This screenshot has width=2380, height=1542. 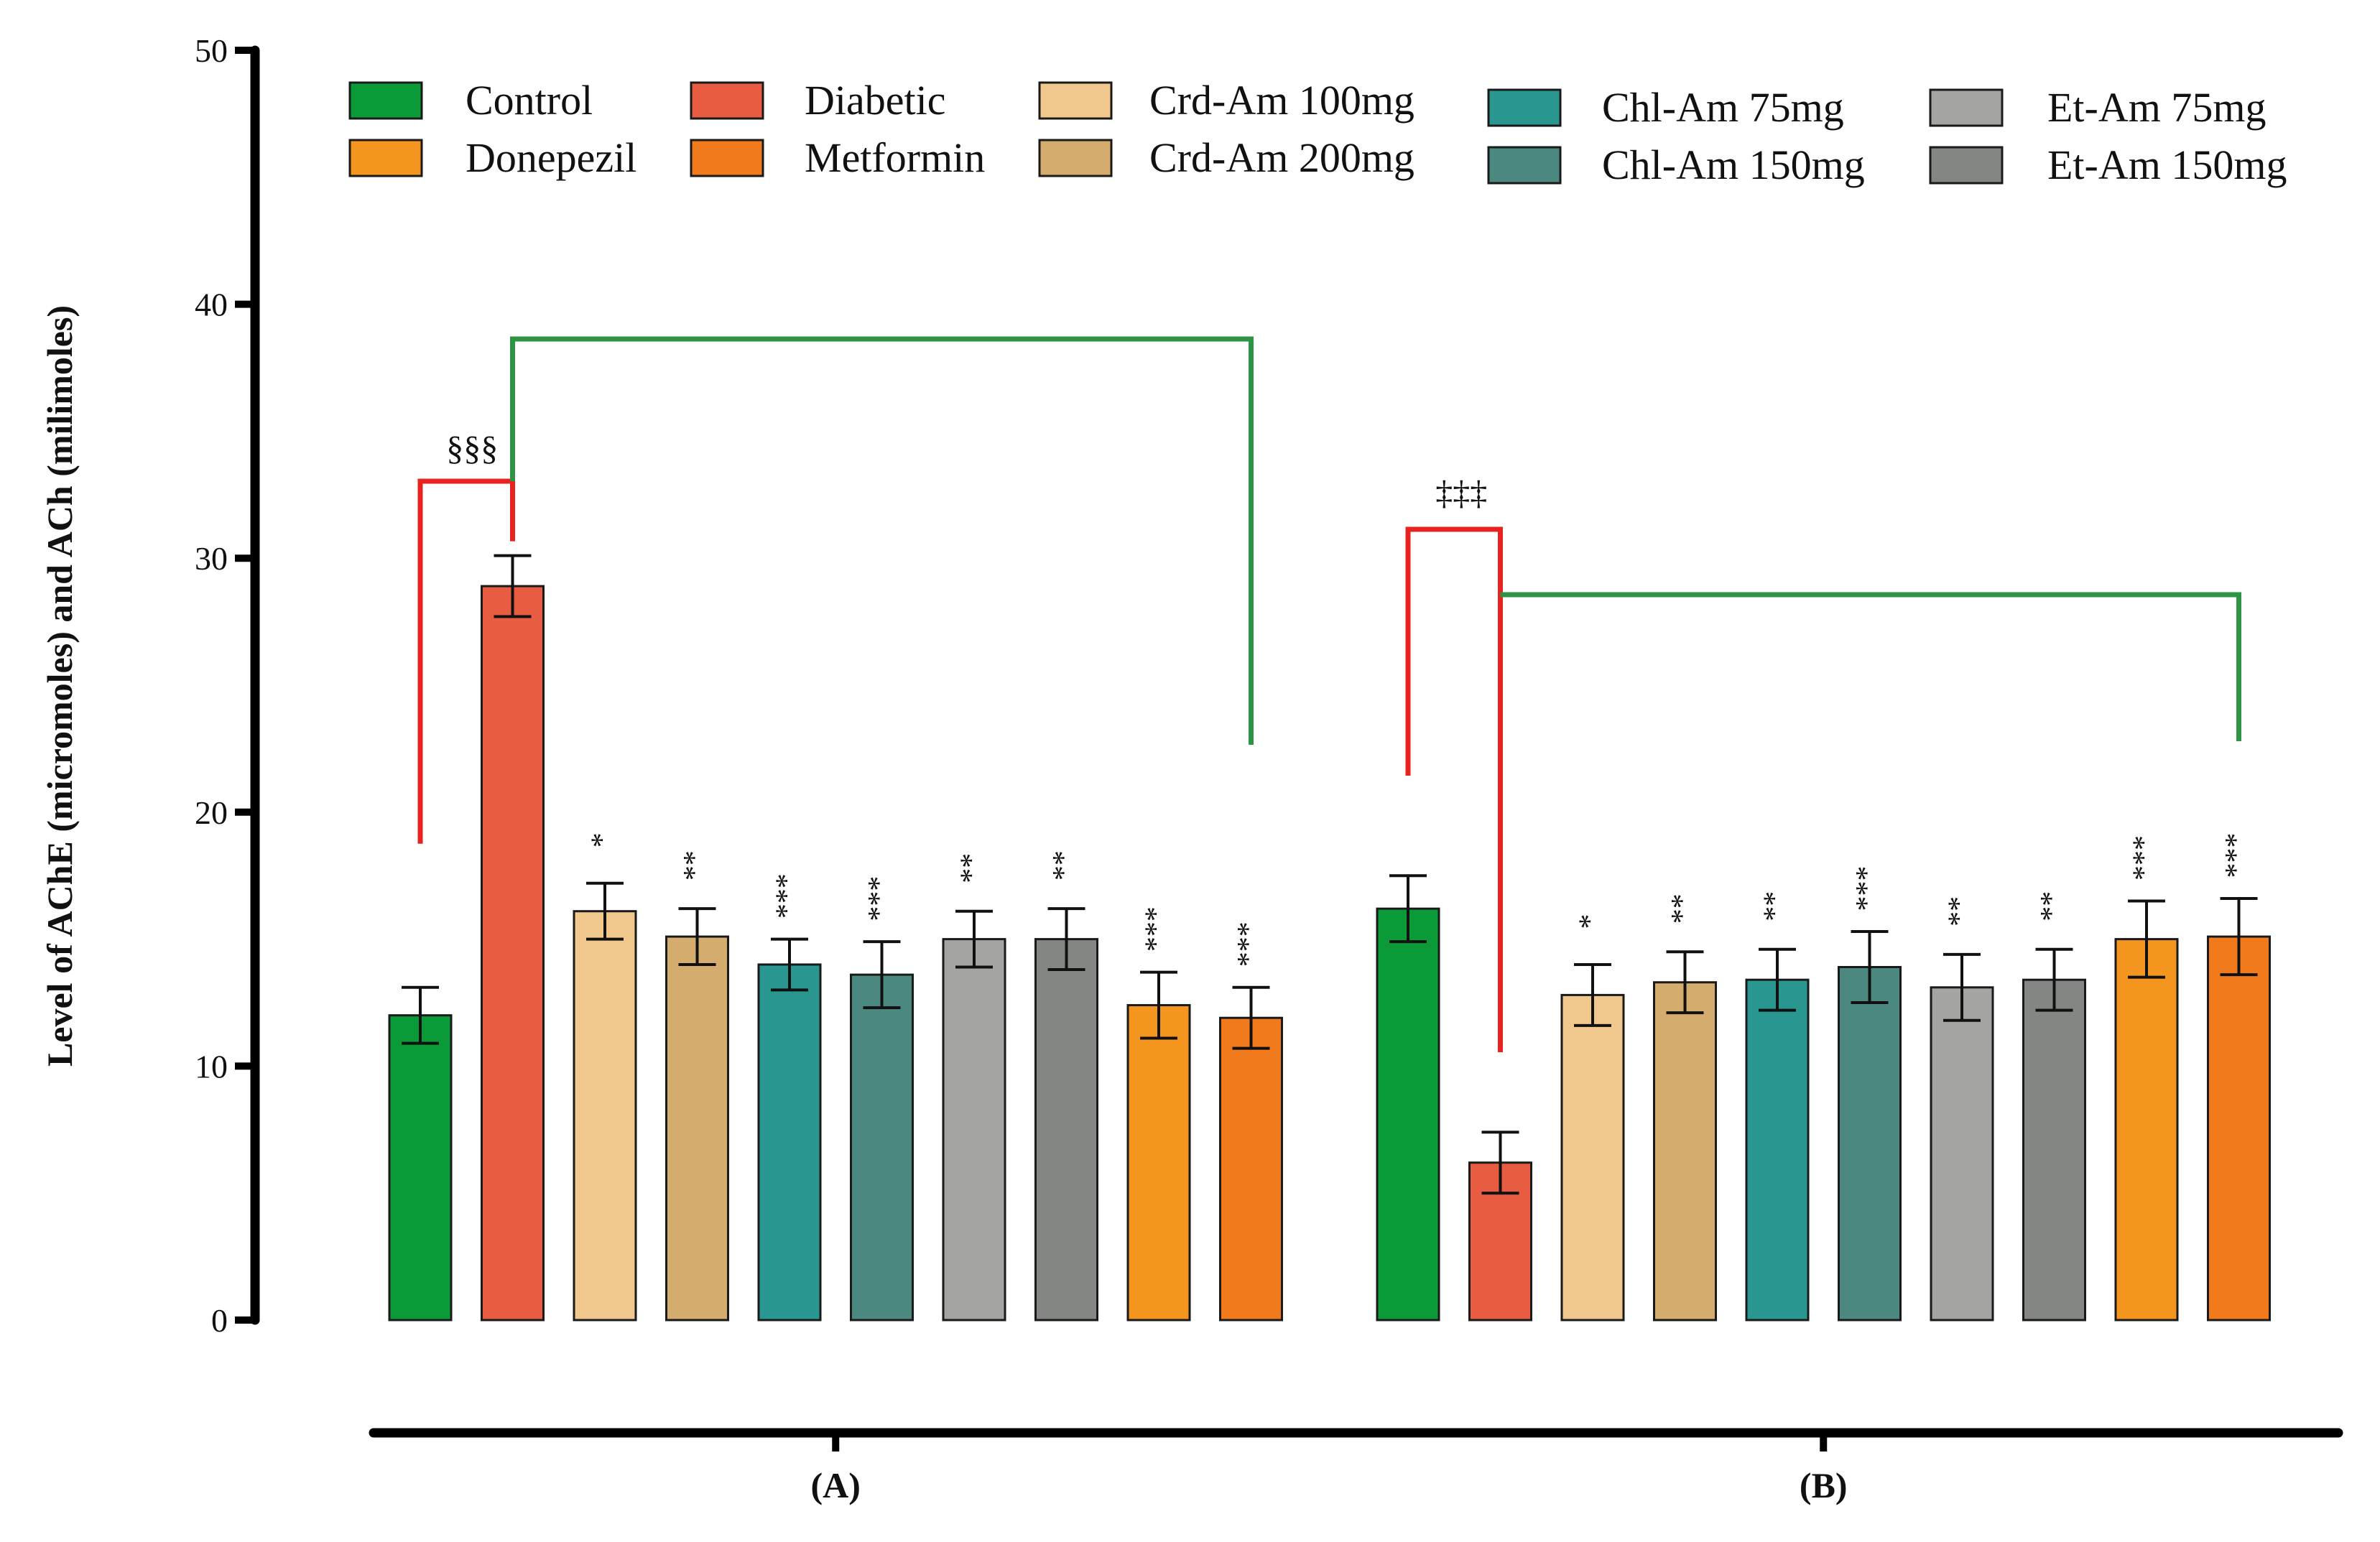 I want to click on y-axis: 0 10 20 30 40 50, so click(x=227, y=685).